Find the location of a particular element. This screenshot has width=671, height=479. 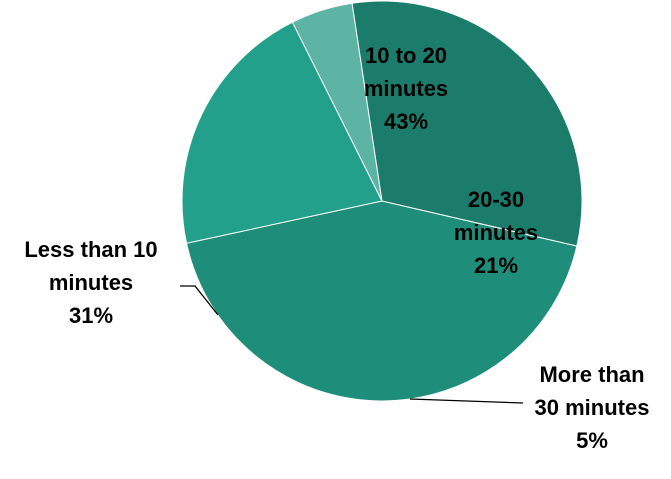

slice-name-label: 30 minutes is located at coordinates (592, 407).